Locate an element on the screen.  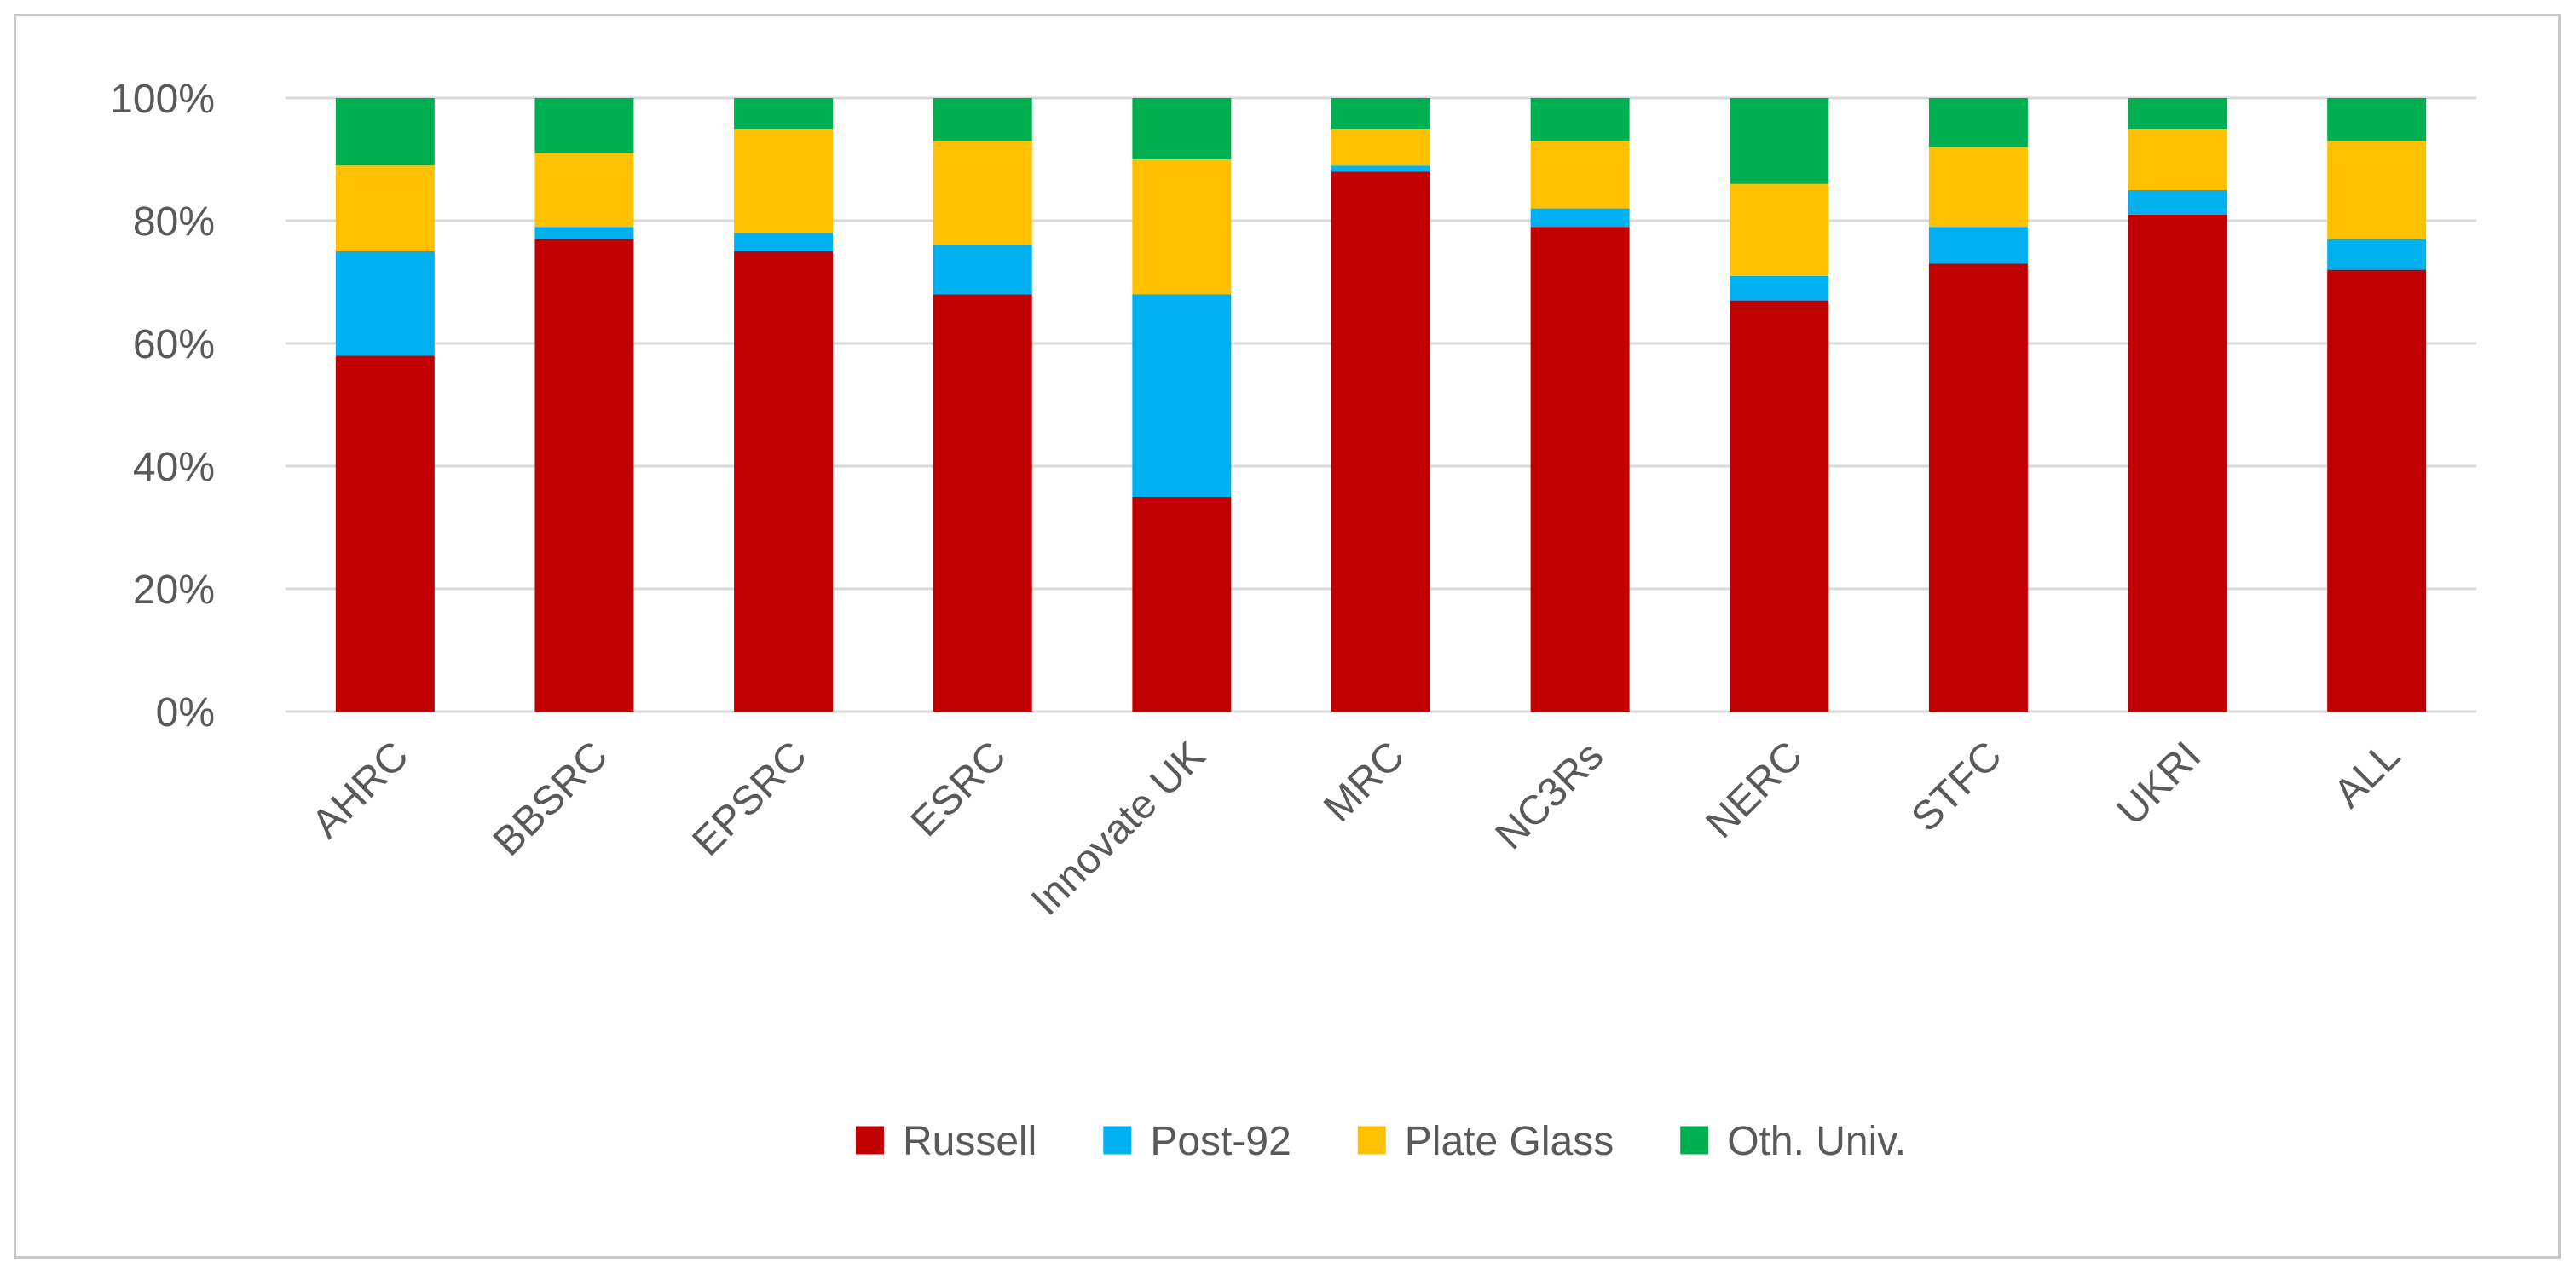
y-tick-label: 80% is located at coordinates (174, 222).